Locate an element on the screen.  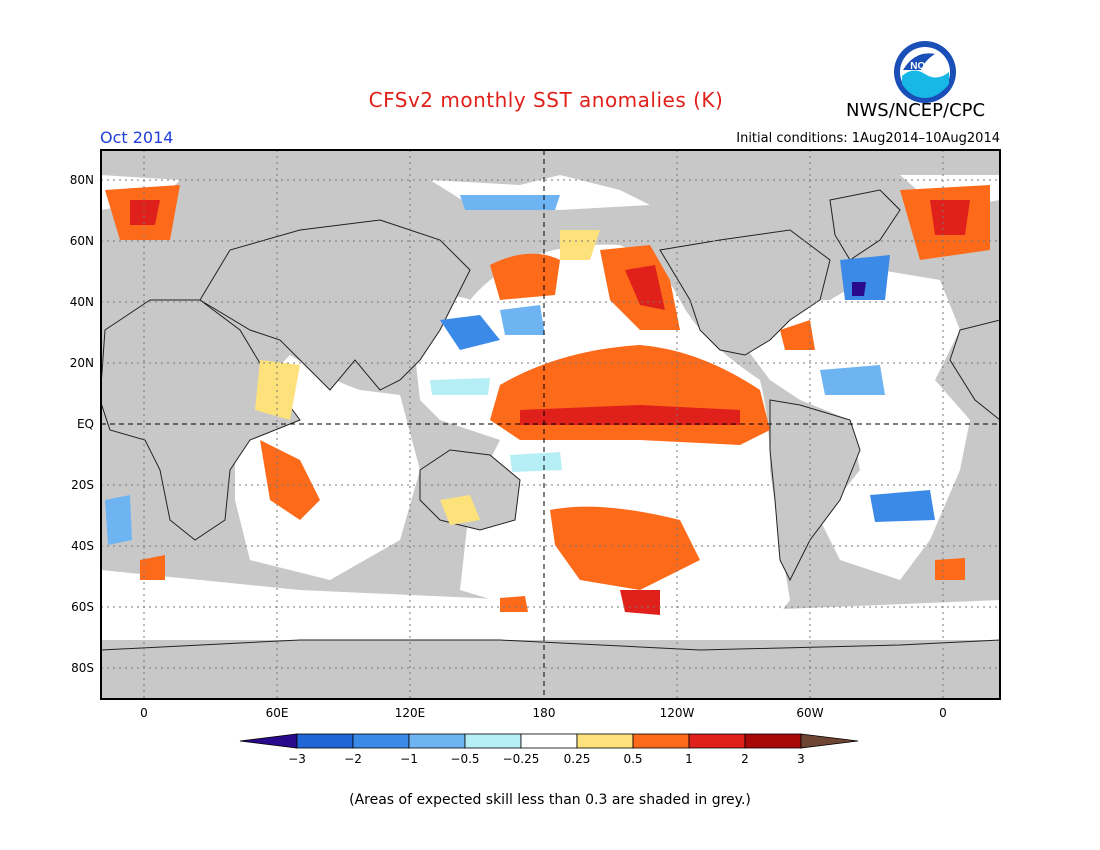
lon-label: 120W is located at coordinates (677, 713).